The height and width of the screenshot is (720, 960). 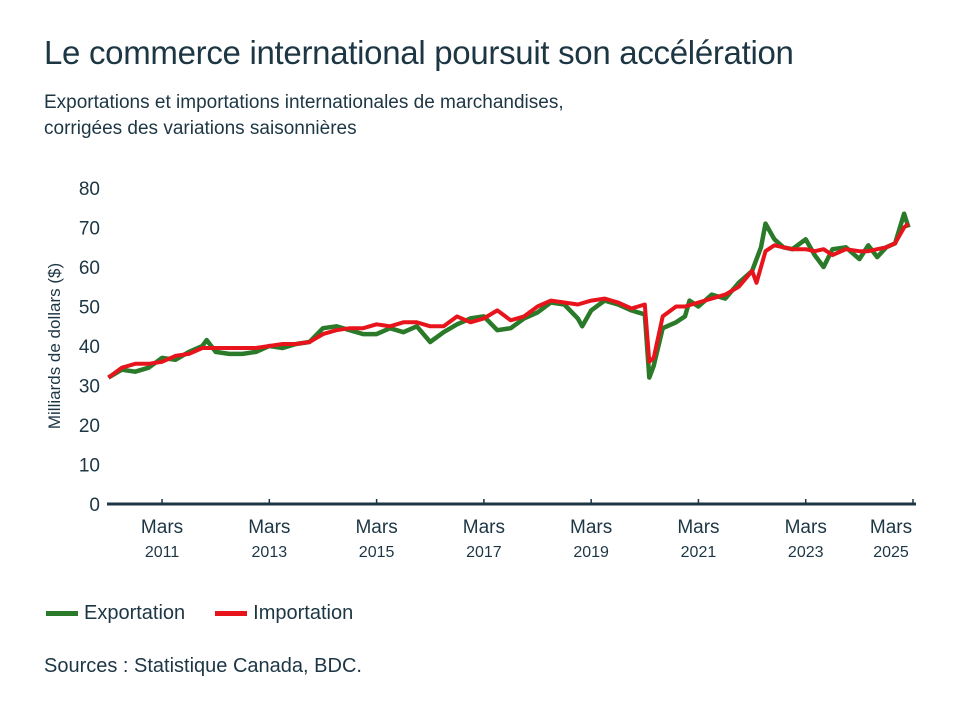 I want to click on legend-item-importation: Importation, so click(x=284, y=613).